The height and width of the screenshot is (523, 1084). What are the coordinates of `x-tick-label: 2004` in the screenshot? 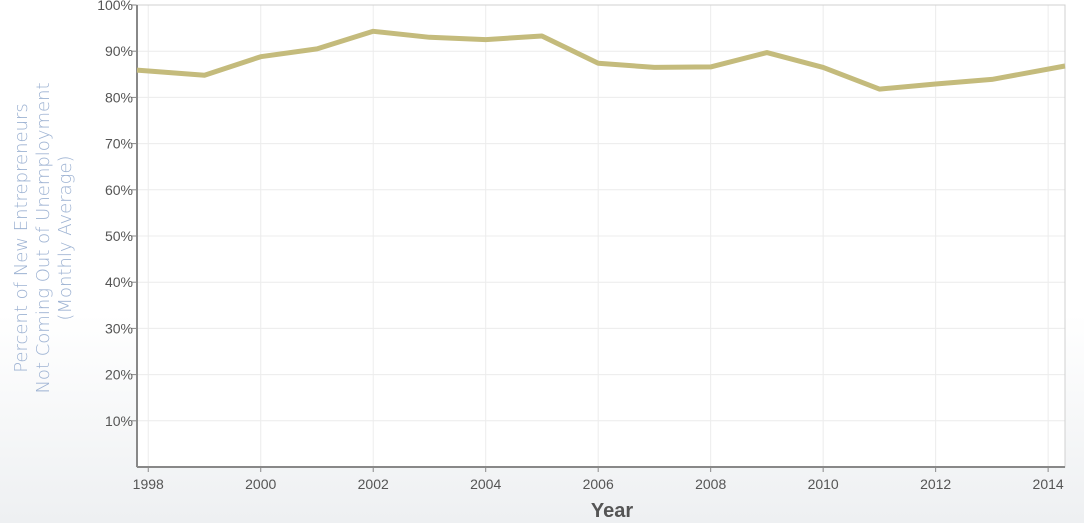 It's located at (485, 484).